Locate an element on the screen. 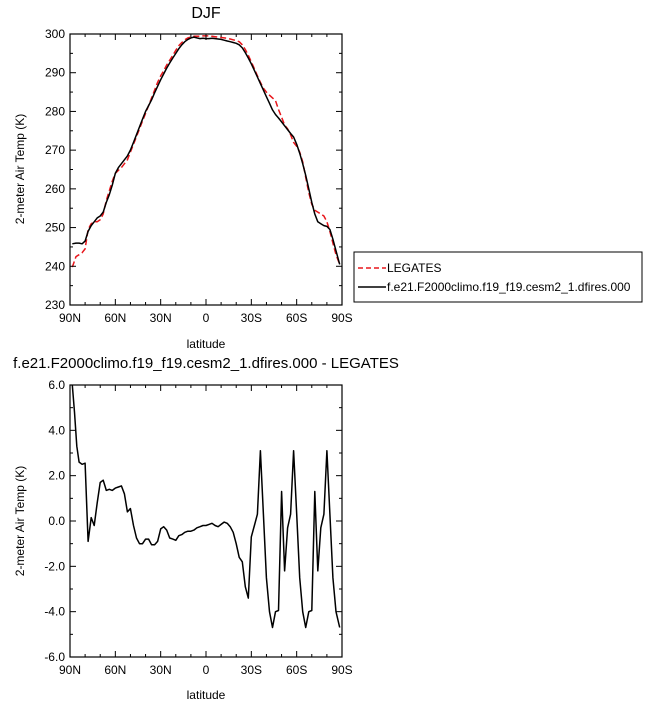 Image resolution: width=649 pixels, height=706 pixels. top-x-axis-label: latitude is located at coordinates (206, 344).